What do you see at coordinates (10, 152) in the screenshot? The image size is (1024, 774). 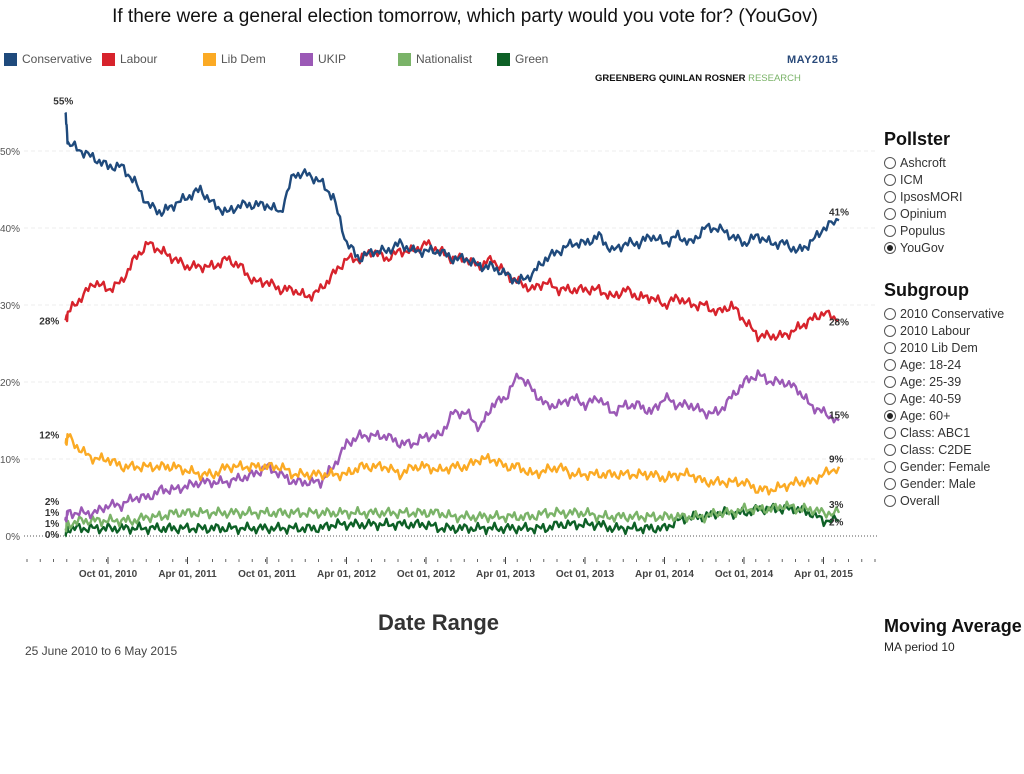 I see `y-tick-label: 50%` at bounding box center [10, 152].